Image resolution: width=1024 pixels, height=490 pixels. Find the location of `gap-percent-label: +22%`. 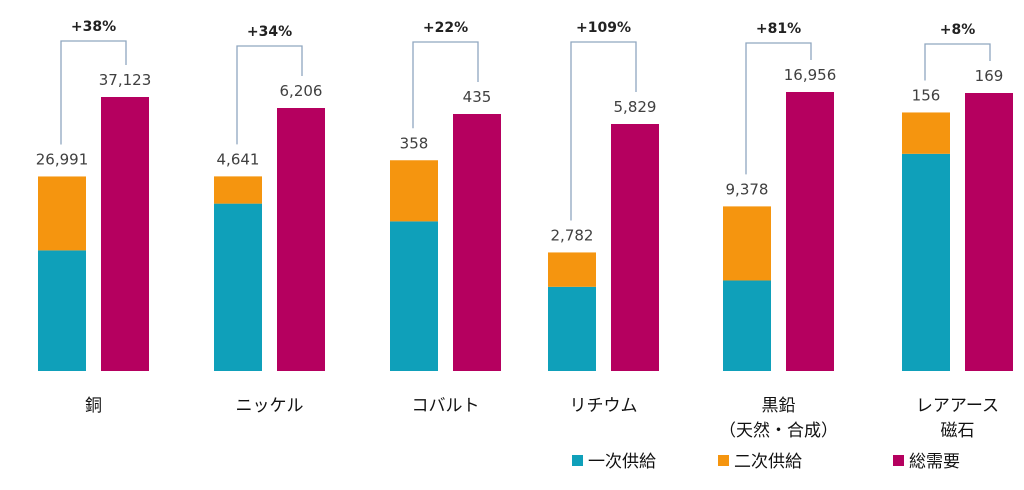

gap-percent-label: +22% is located at coordinates (445, 28).